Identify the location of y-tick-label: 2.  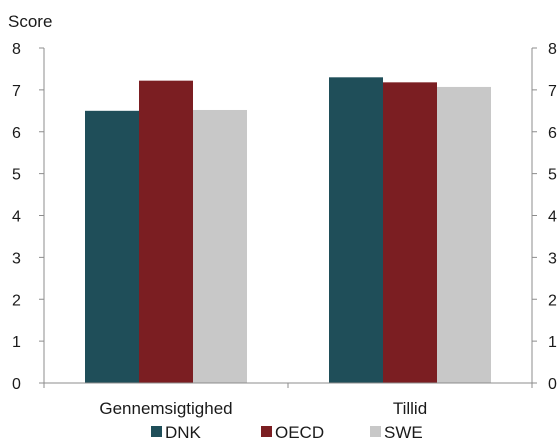
(16, 300).